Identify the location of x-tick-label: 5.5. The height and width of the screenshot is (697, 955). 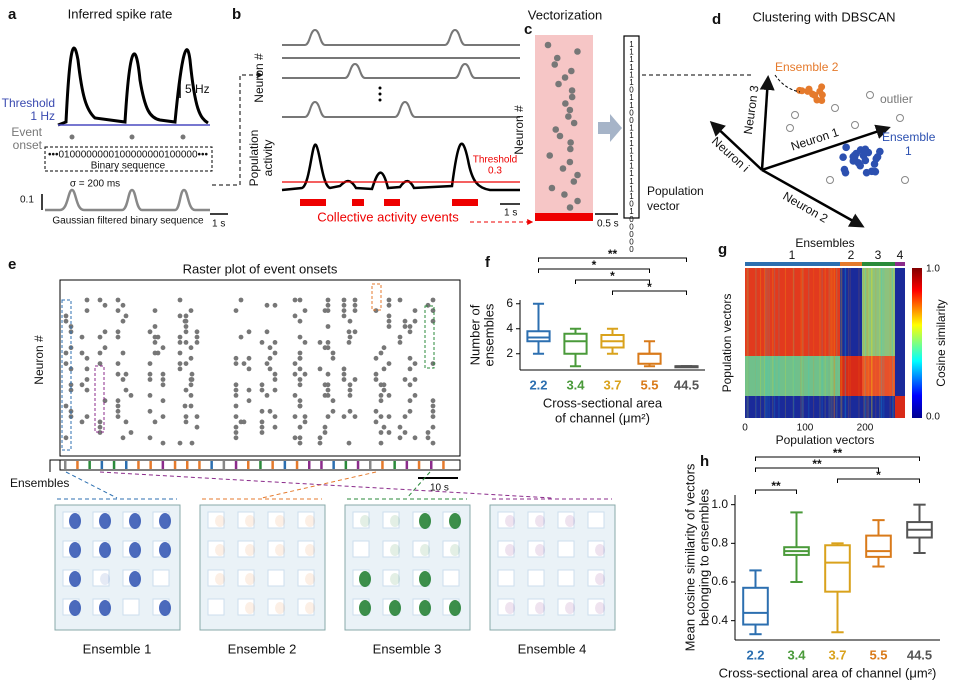
(878, 654).